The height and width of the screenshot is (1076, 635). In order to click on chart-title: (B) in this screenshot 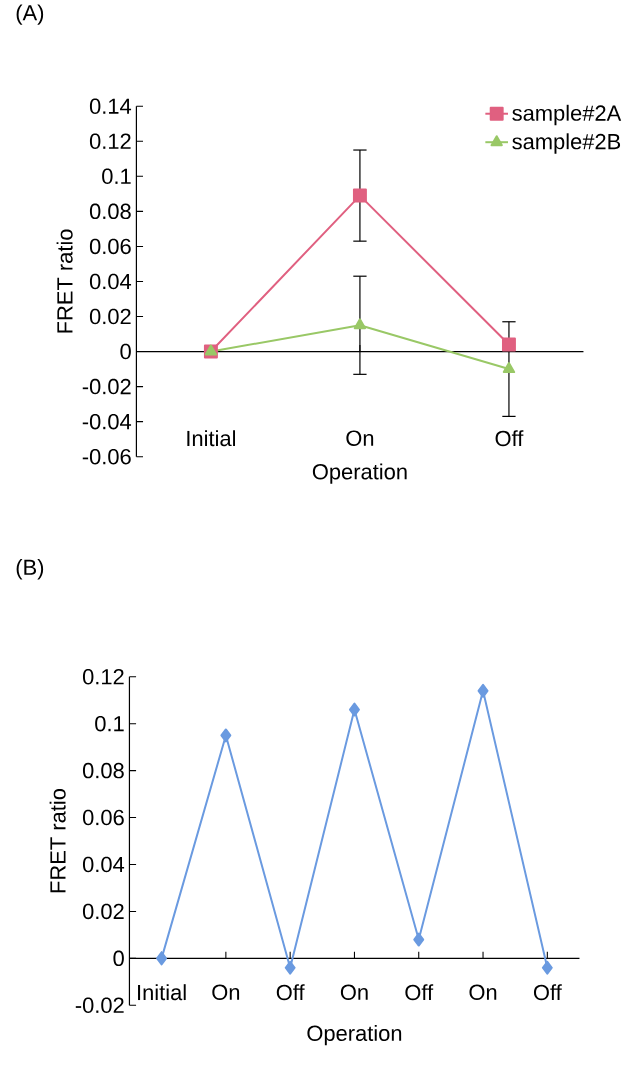, I will do `click(29, 569)`.